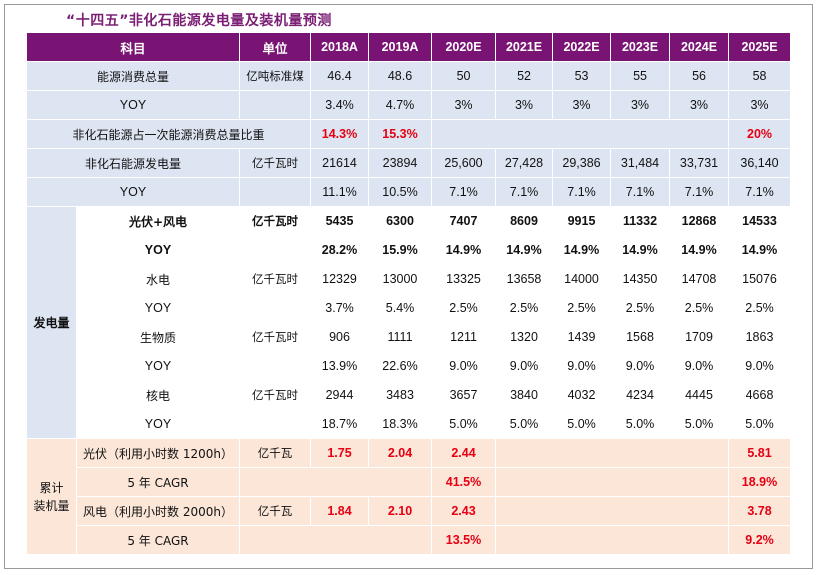 The height and width of the screenshot is (575, 819). Describe the element at coordinates (340, 76) in the screenshot. I see `cell: 46.4` at that location.